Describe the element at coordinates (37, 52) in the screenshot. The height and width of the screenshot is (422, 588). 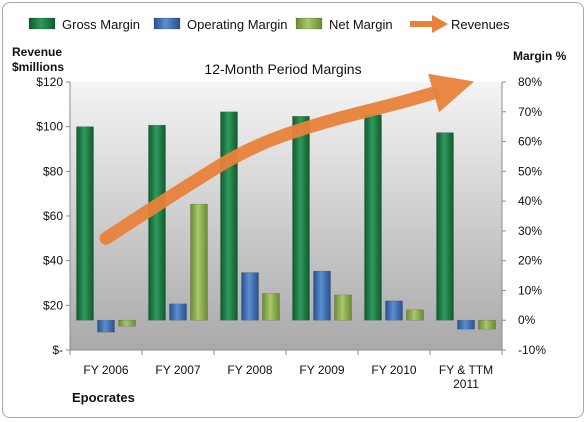
I see `left-axis-title-line-1: Revenue` at that location.